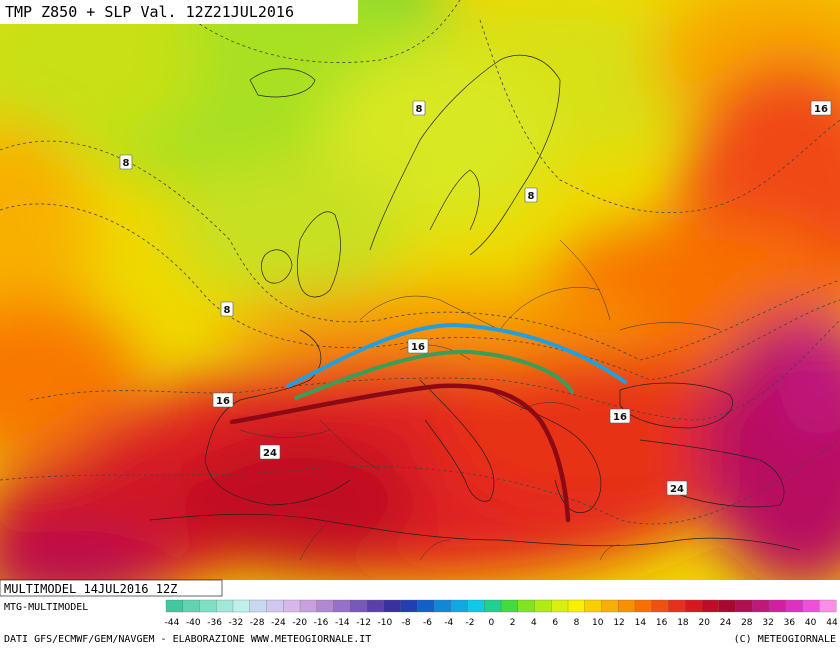 The image size is (840, 648). What do you see at coordinates (406, 623) in the screenshot?
I see `color-scale-tick-label: -8` at bounding box center [406, 623].